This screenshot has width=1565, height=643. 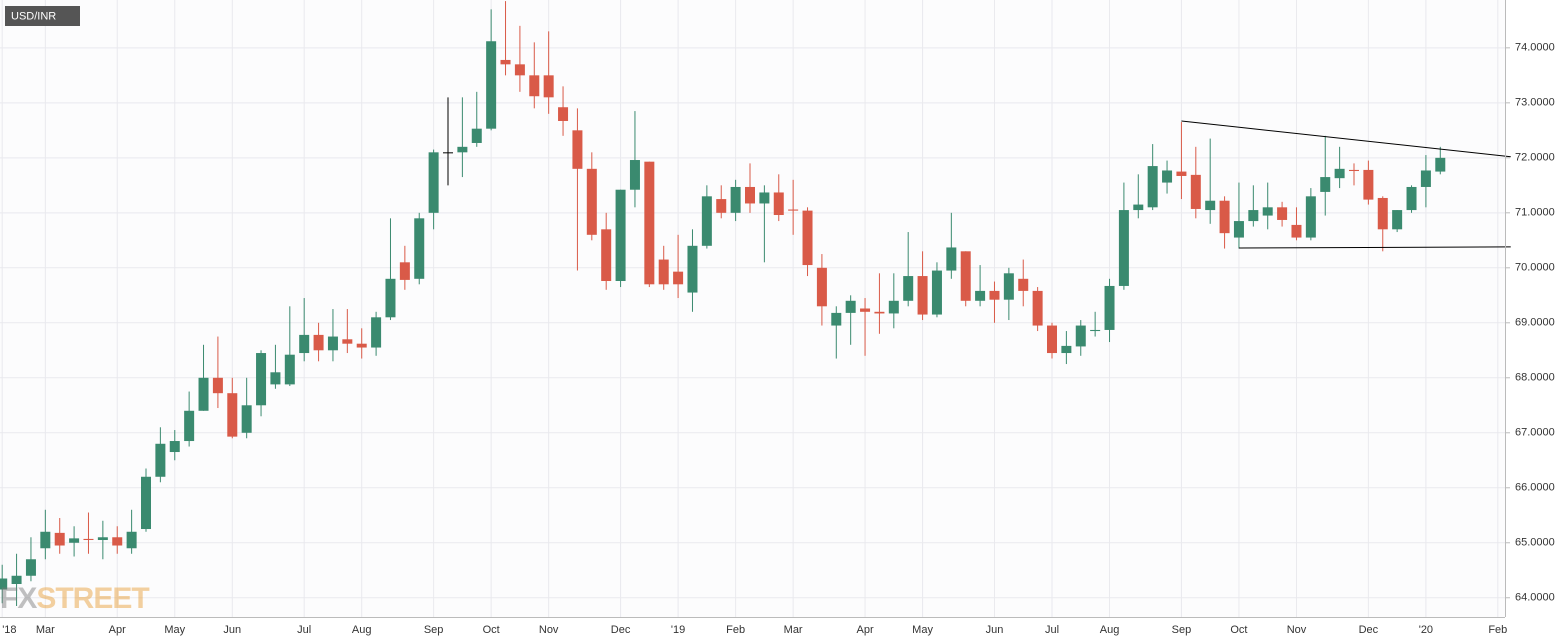 What do you see at coordinates (1535, 268) in the screenshot?
I see `y-tick-label: 70.0000` at bounding box center [1535, 268].